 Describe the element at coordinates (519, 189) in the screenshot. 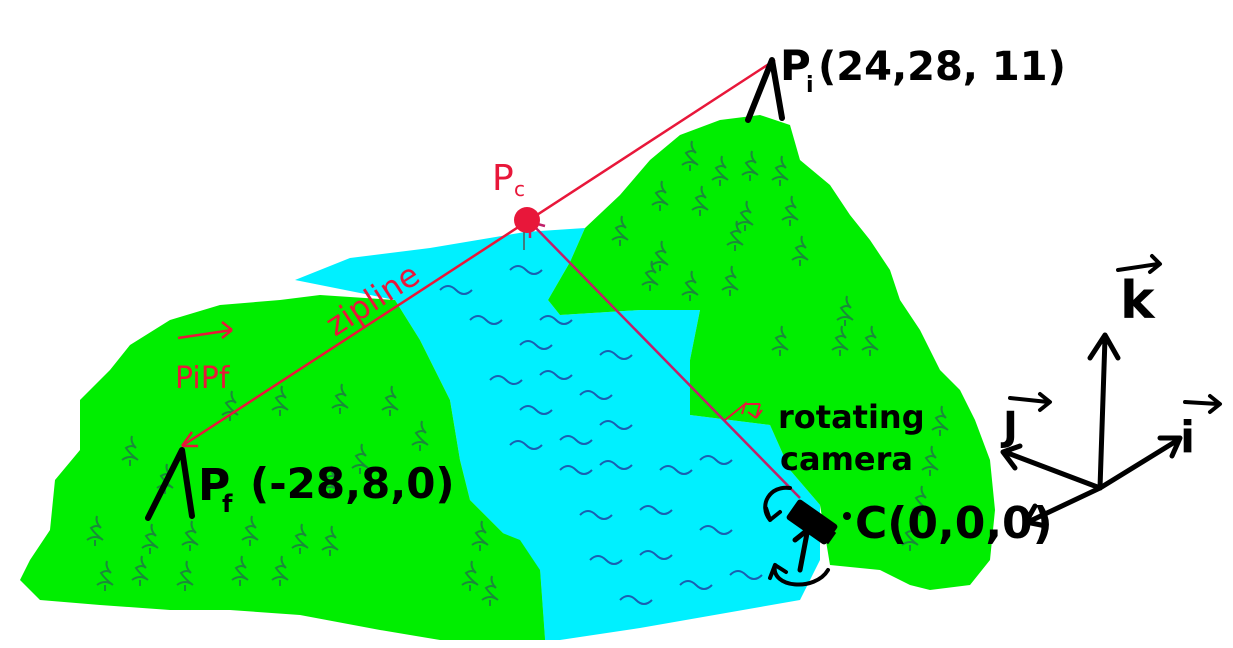

I see `label-pc-sub: c` at that location.